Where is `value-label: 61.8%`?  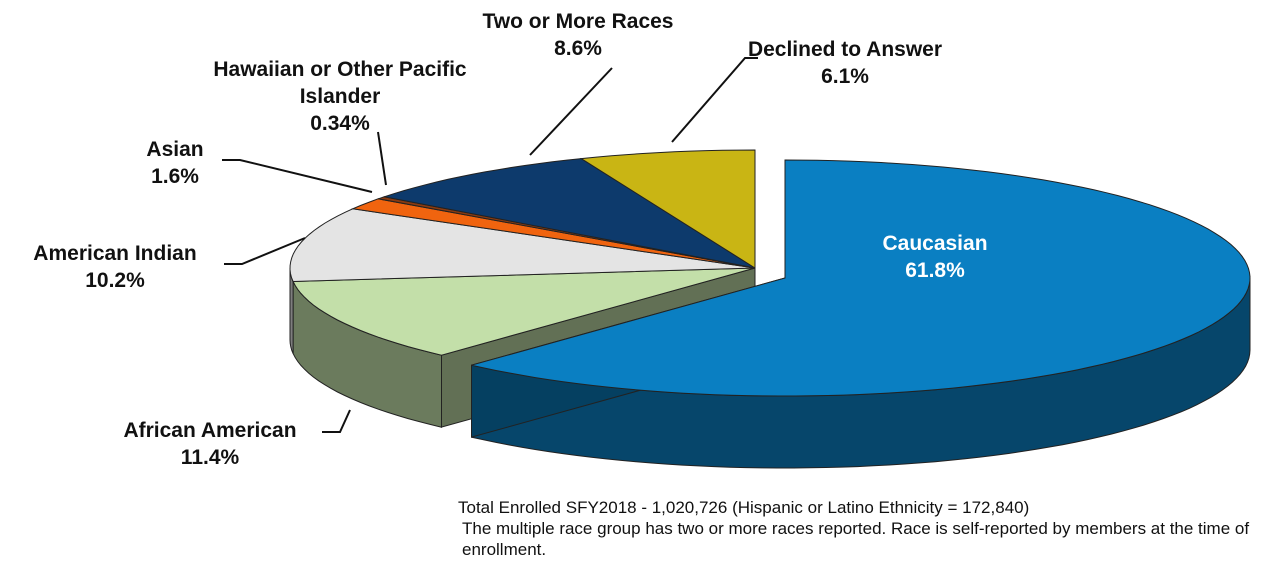 value-label: 61.8% is located at coordinates (935, 270).